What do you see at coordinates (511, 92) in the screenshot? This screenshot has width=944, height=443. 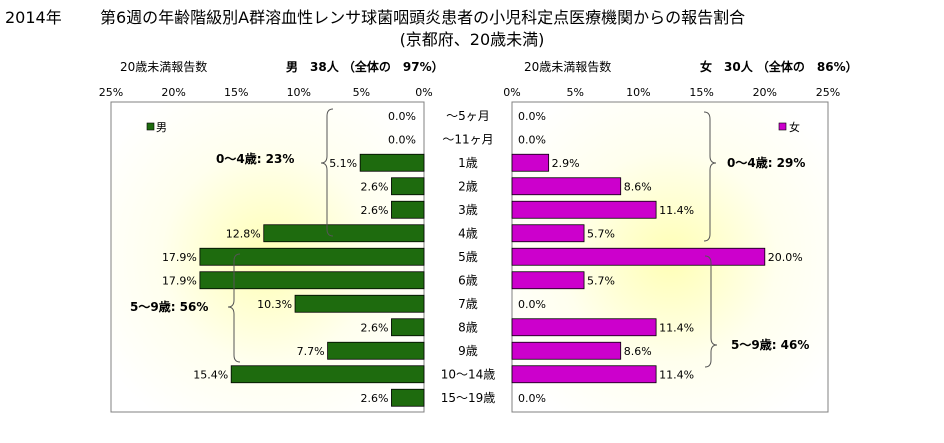 I see `right-tick-label: 0%` at bounding box center [511, 92].